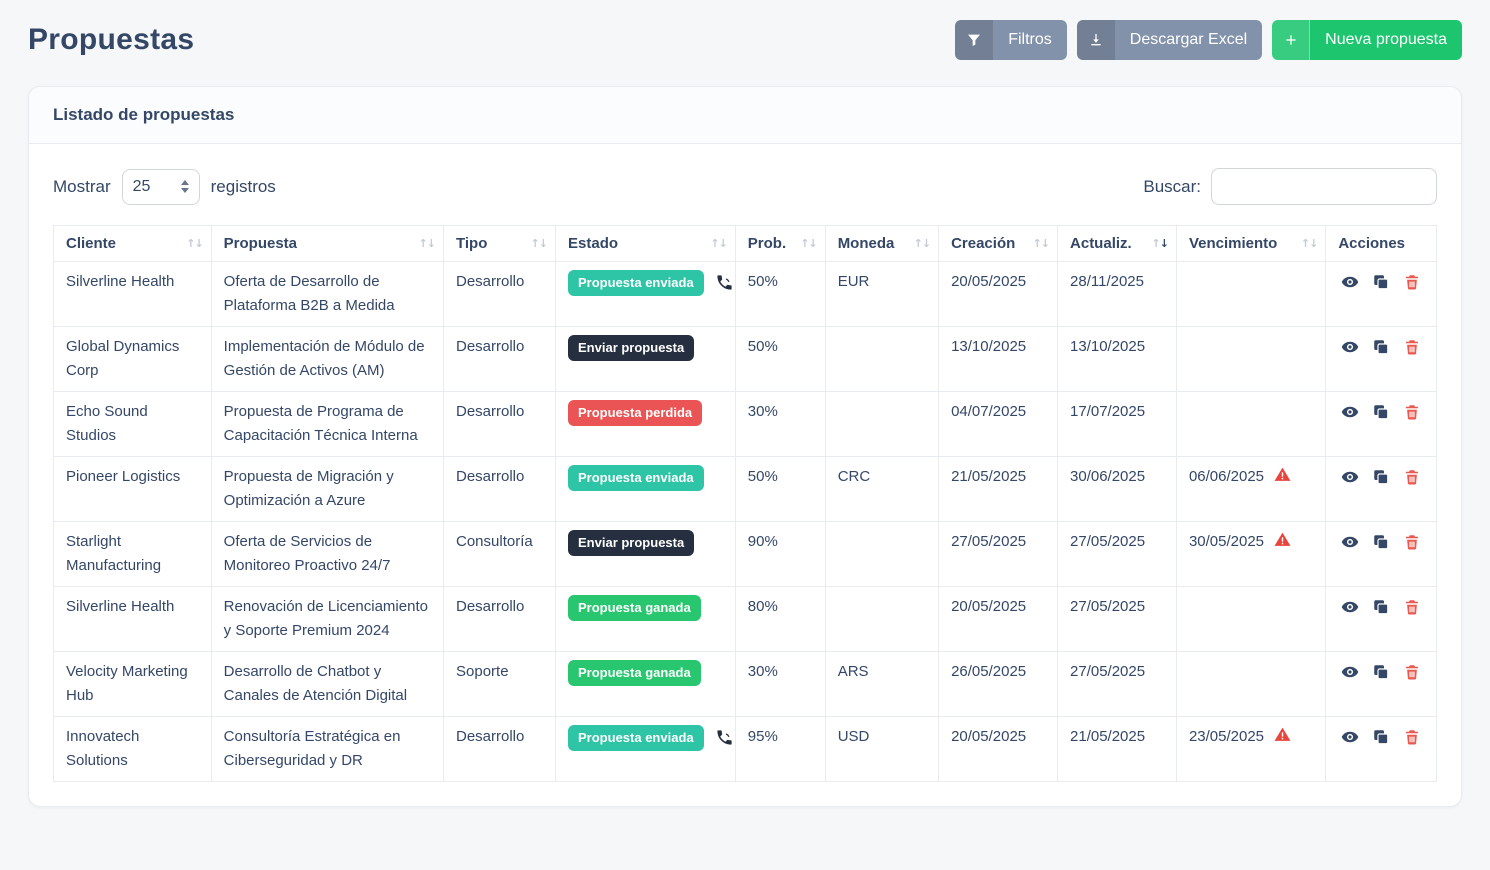 The height and width of the screenshot is (870, 1490). What do you see at coordinates (132, 489) in the screenshot?
I see `cell-cliente: Pioneer Logistics` at bounding box center [132, 489].